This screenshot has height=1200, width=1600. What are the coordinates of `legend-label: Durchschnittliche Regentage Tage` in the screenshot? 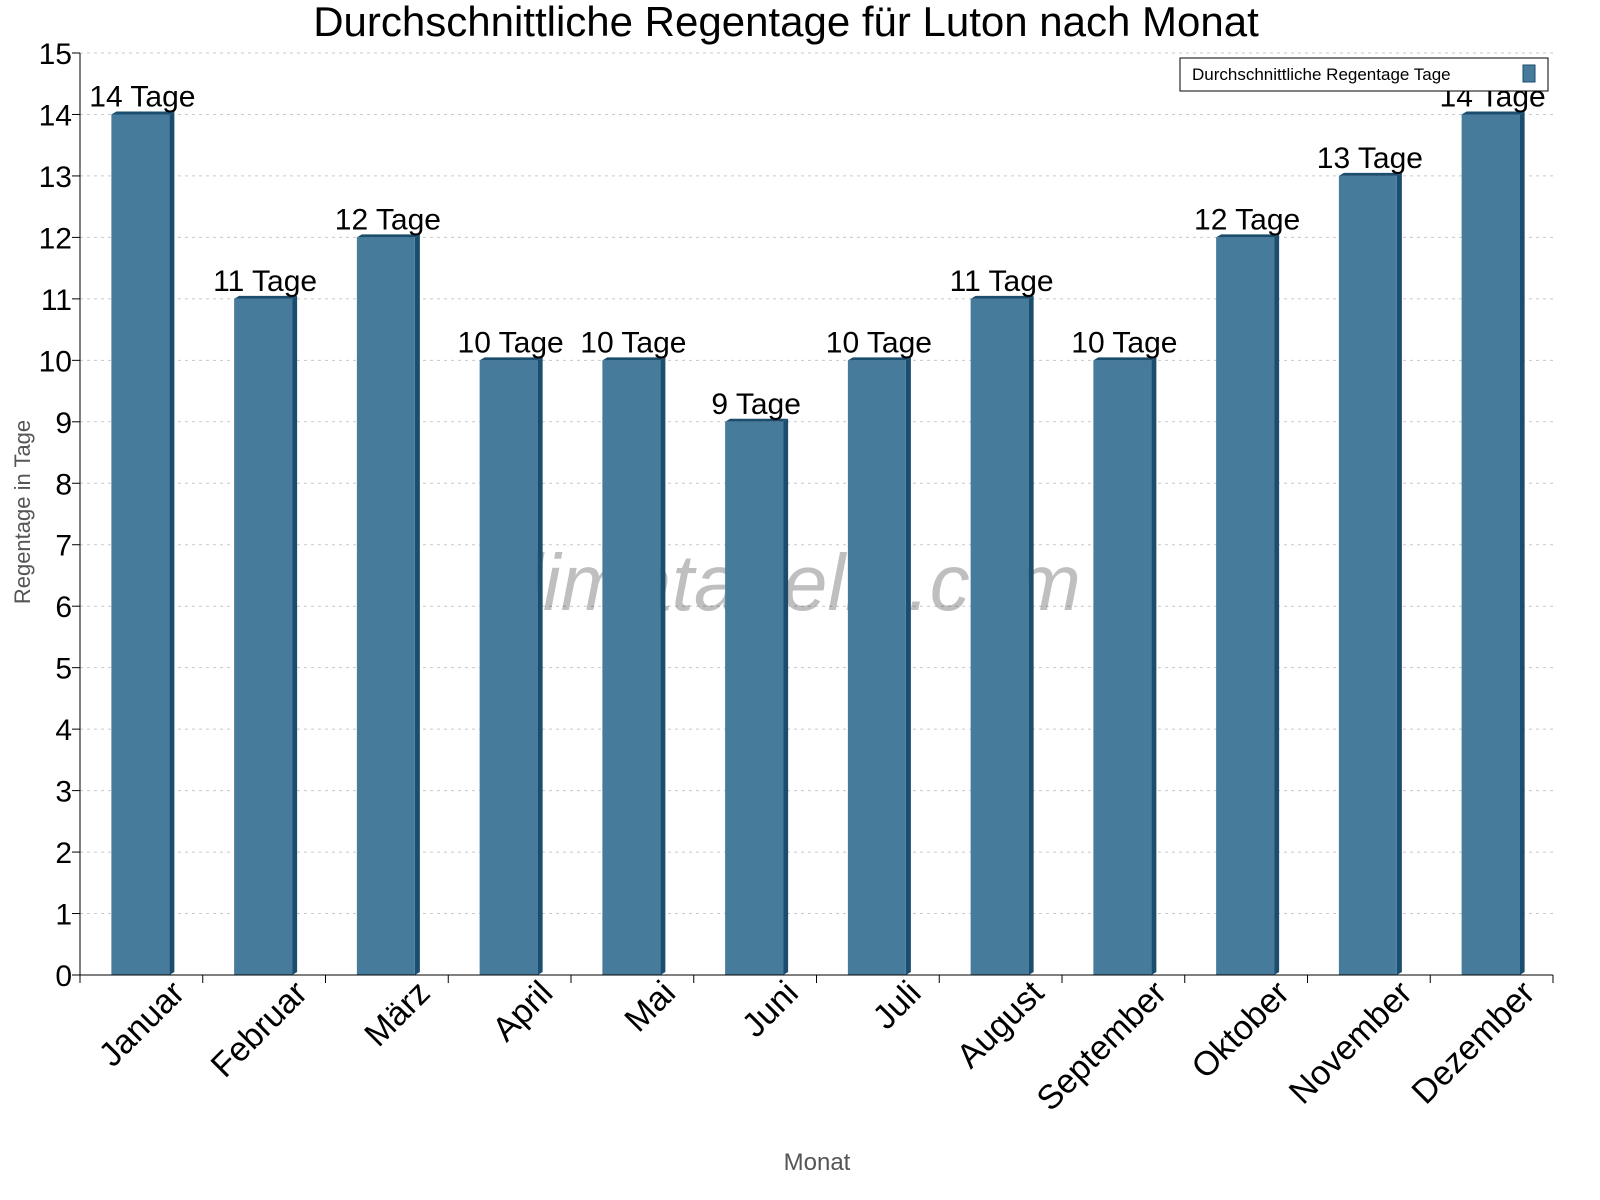 It's located at (1321, 74).